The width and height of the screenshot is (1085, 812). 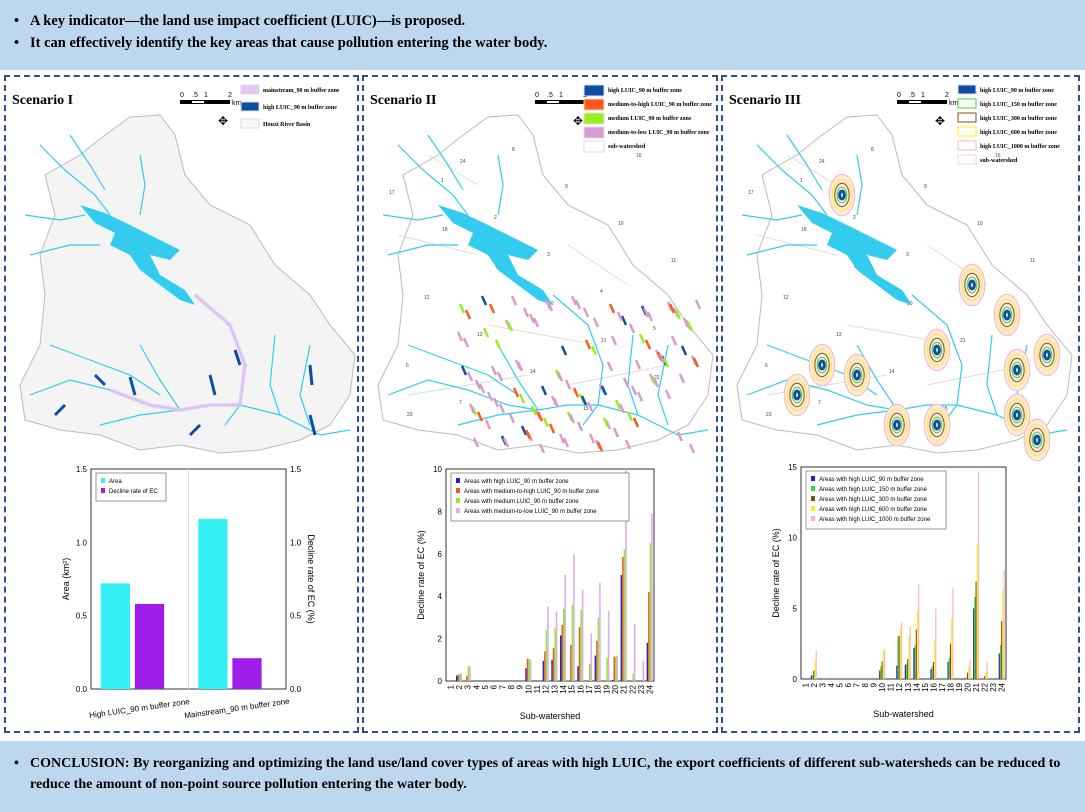 What do you see at coordinates (923, 95) in the screenshot?
I see `scale-tick: 1` at bounding box center [923, 95].